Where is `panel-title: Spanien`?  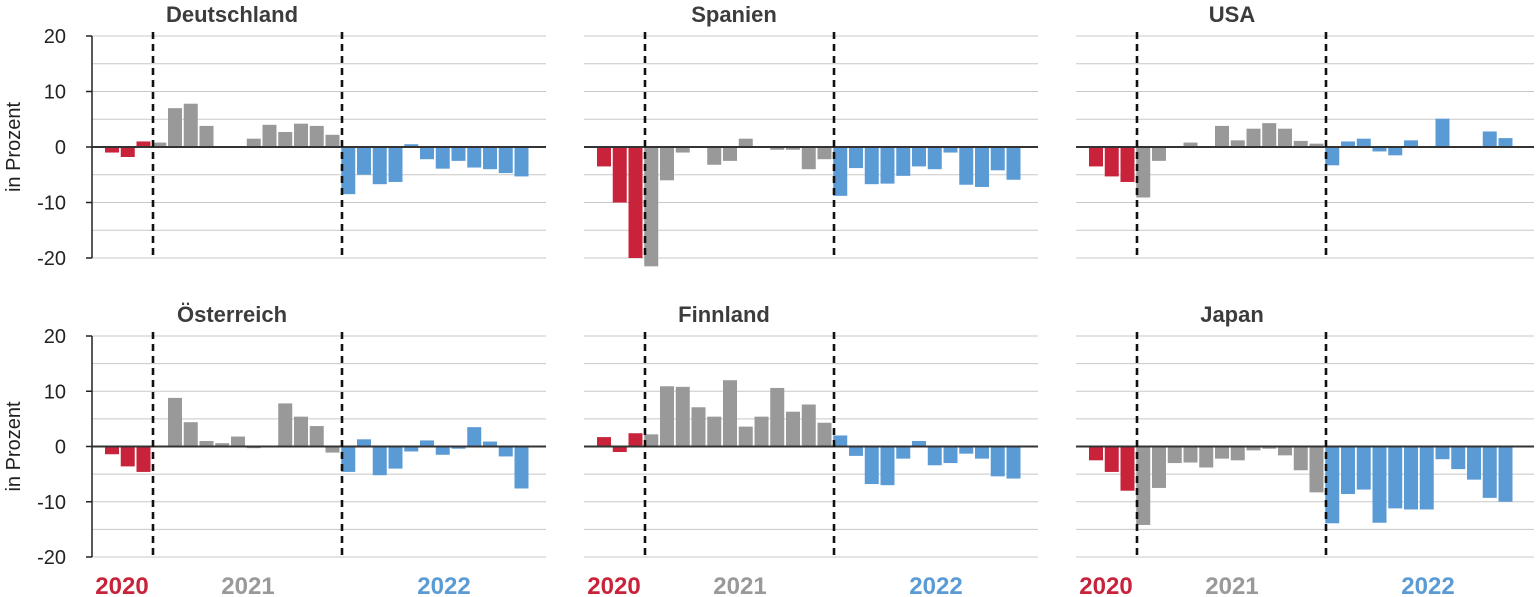 panel-title: Spanien is located at coordinates (734, 14).